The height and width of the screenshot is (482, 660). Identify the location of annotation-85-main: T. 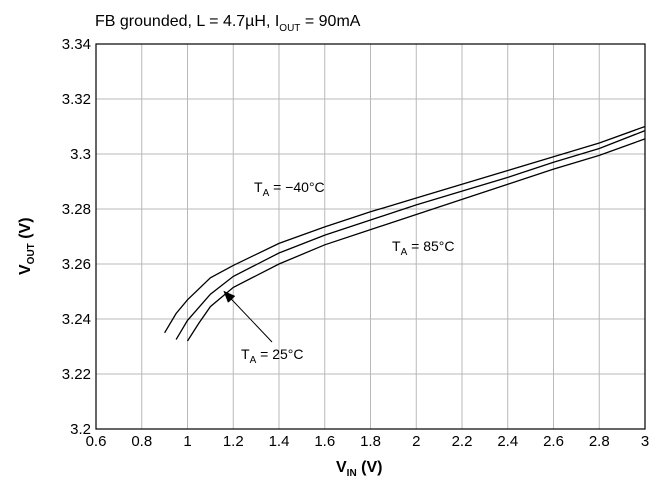
(396, 246).